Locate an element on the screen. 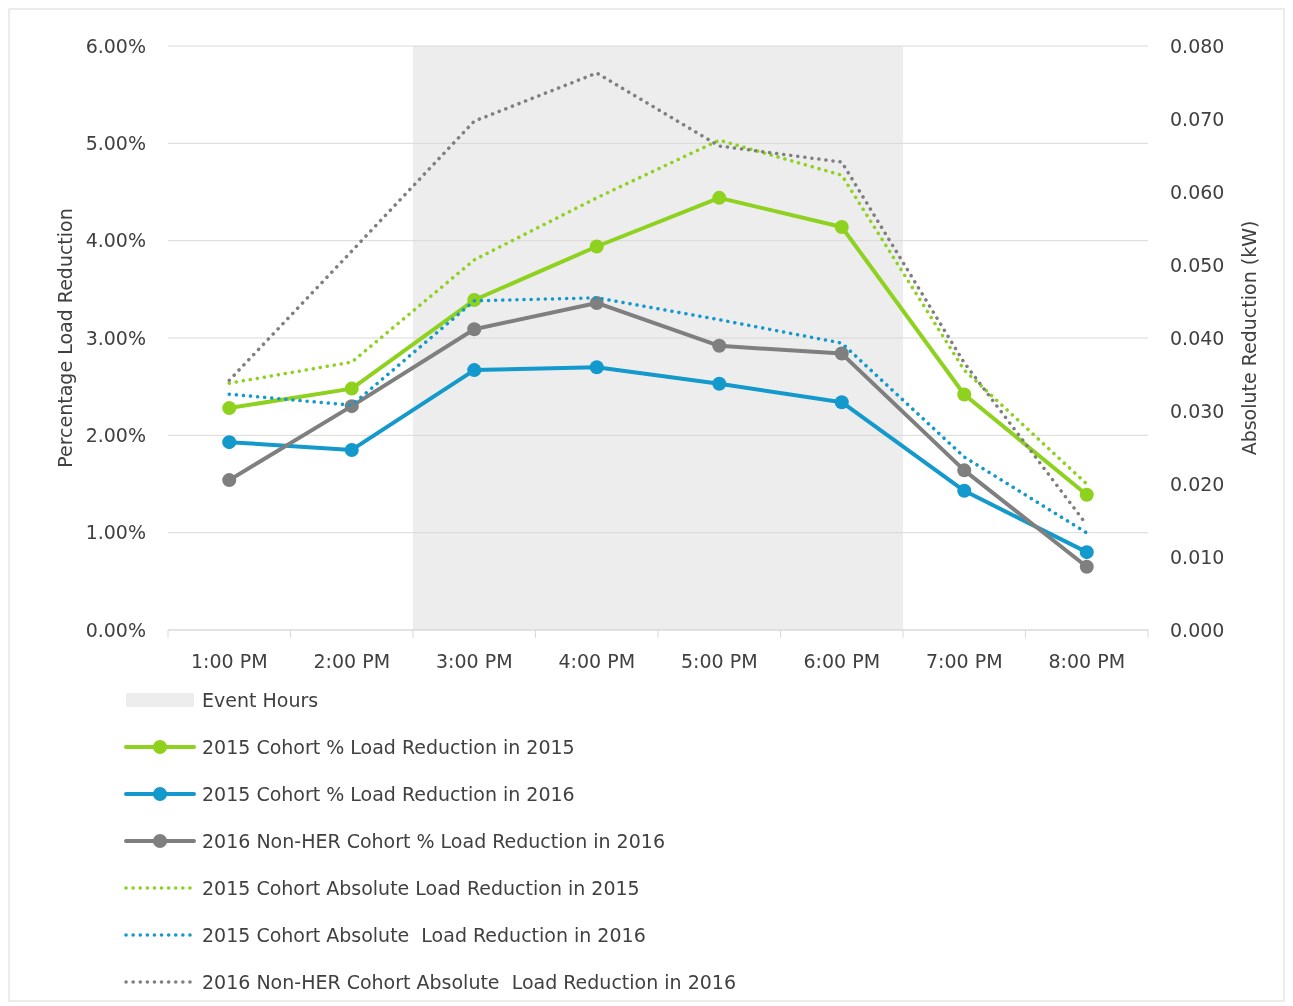  x-tick-label: 4:00 PM is located at coordinates (597, 661).